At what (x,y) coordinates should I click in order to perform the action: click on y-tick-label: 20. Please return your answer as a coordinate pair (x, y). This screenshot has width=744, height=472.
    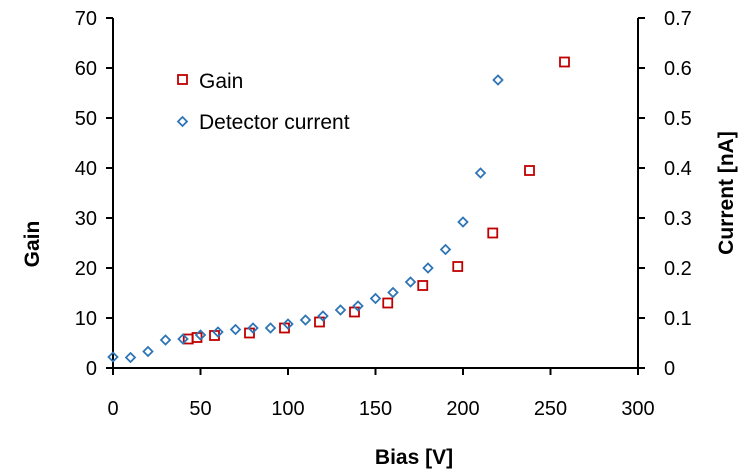
    Looking at the image, I should click on (86, 269).